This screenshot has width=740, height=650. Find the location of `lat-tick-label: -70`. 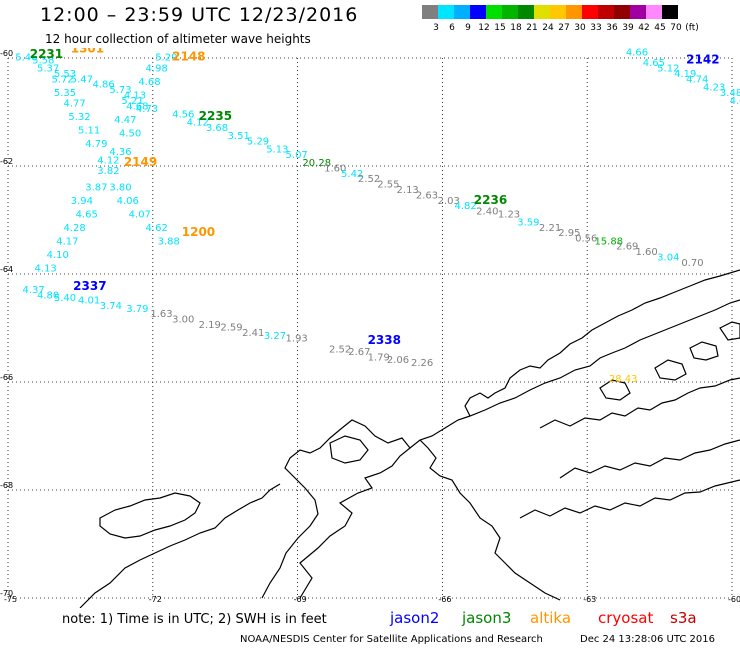

lat-tick-label: -70 is located at coordinates (6, 593).